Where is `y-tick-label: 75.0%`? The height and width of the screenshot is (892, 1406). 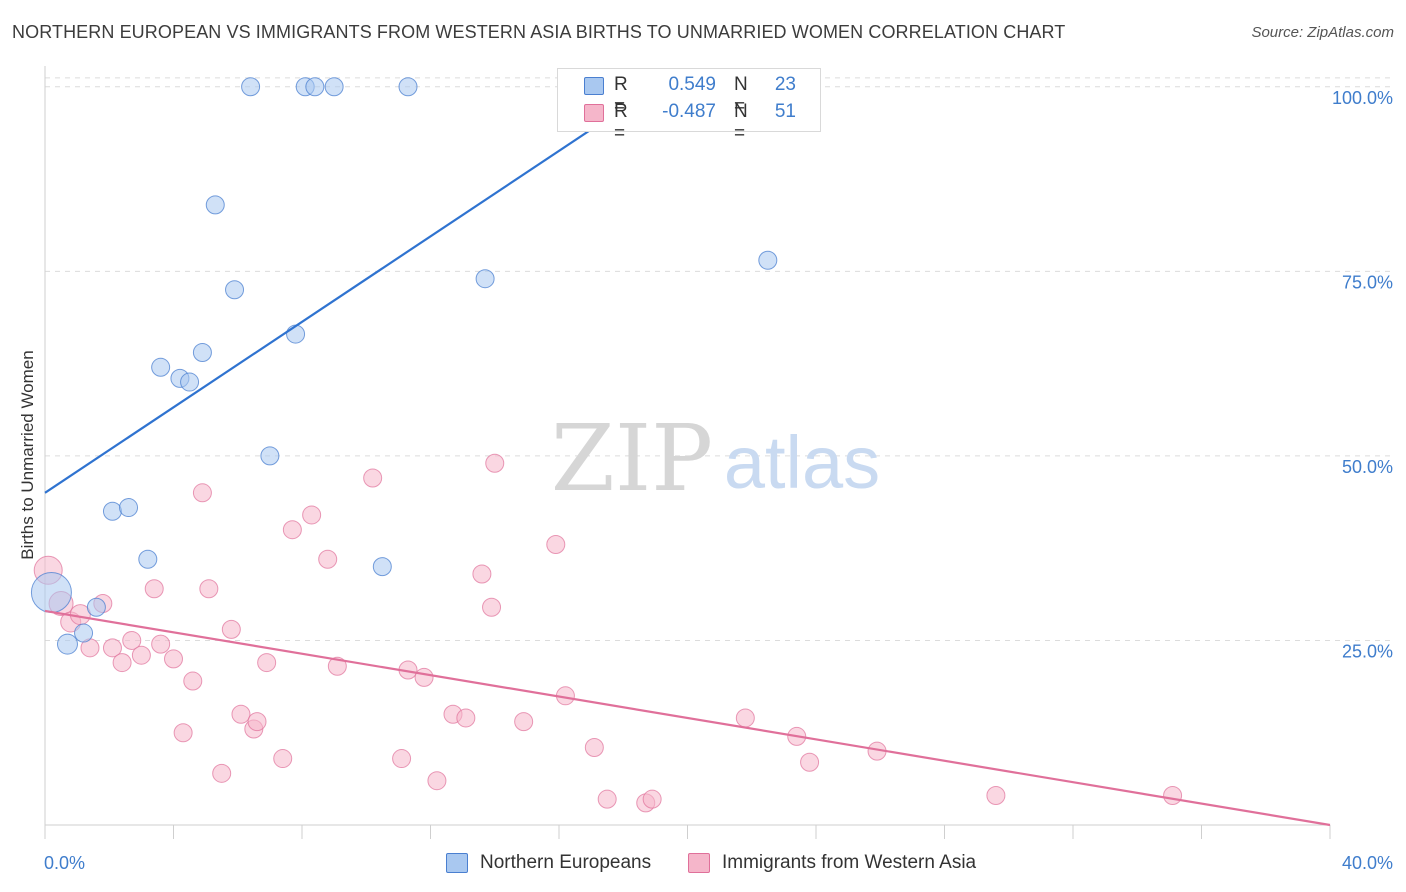 y-tick-label: 75.0% is located at coordinates (1367, 282).